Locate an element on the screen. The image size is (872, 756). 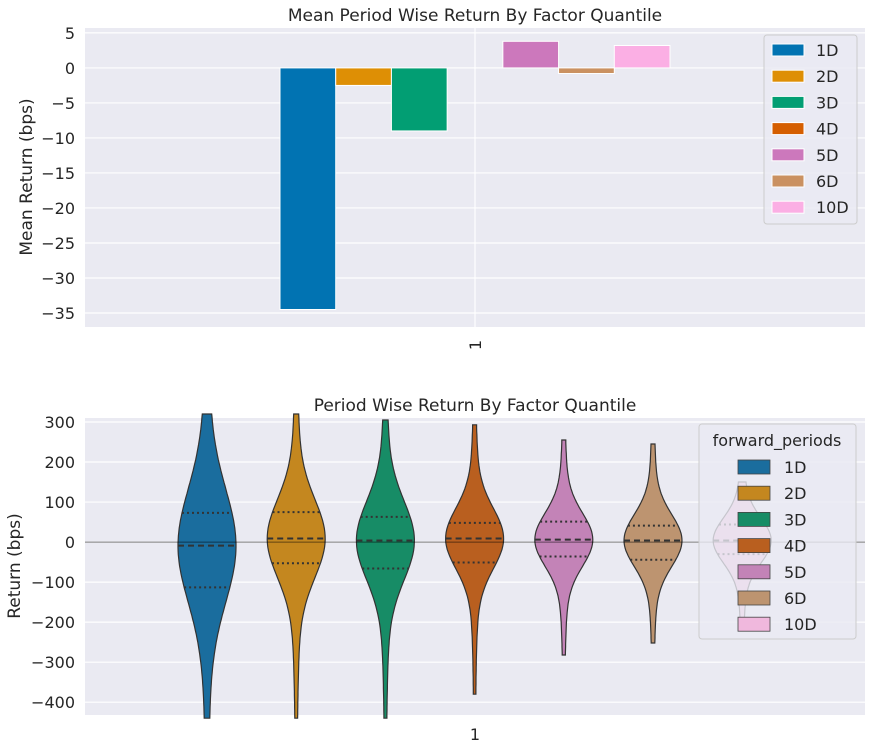
y-tick-label: −400 is located at coordinates (53, 702).